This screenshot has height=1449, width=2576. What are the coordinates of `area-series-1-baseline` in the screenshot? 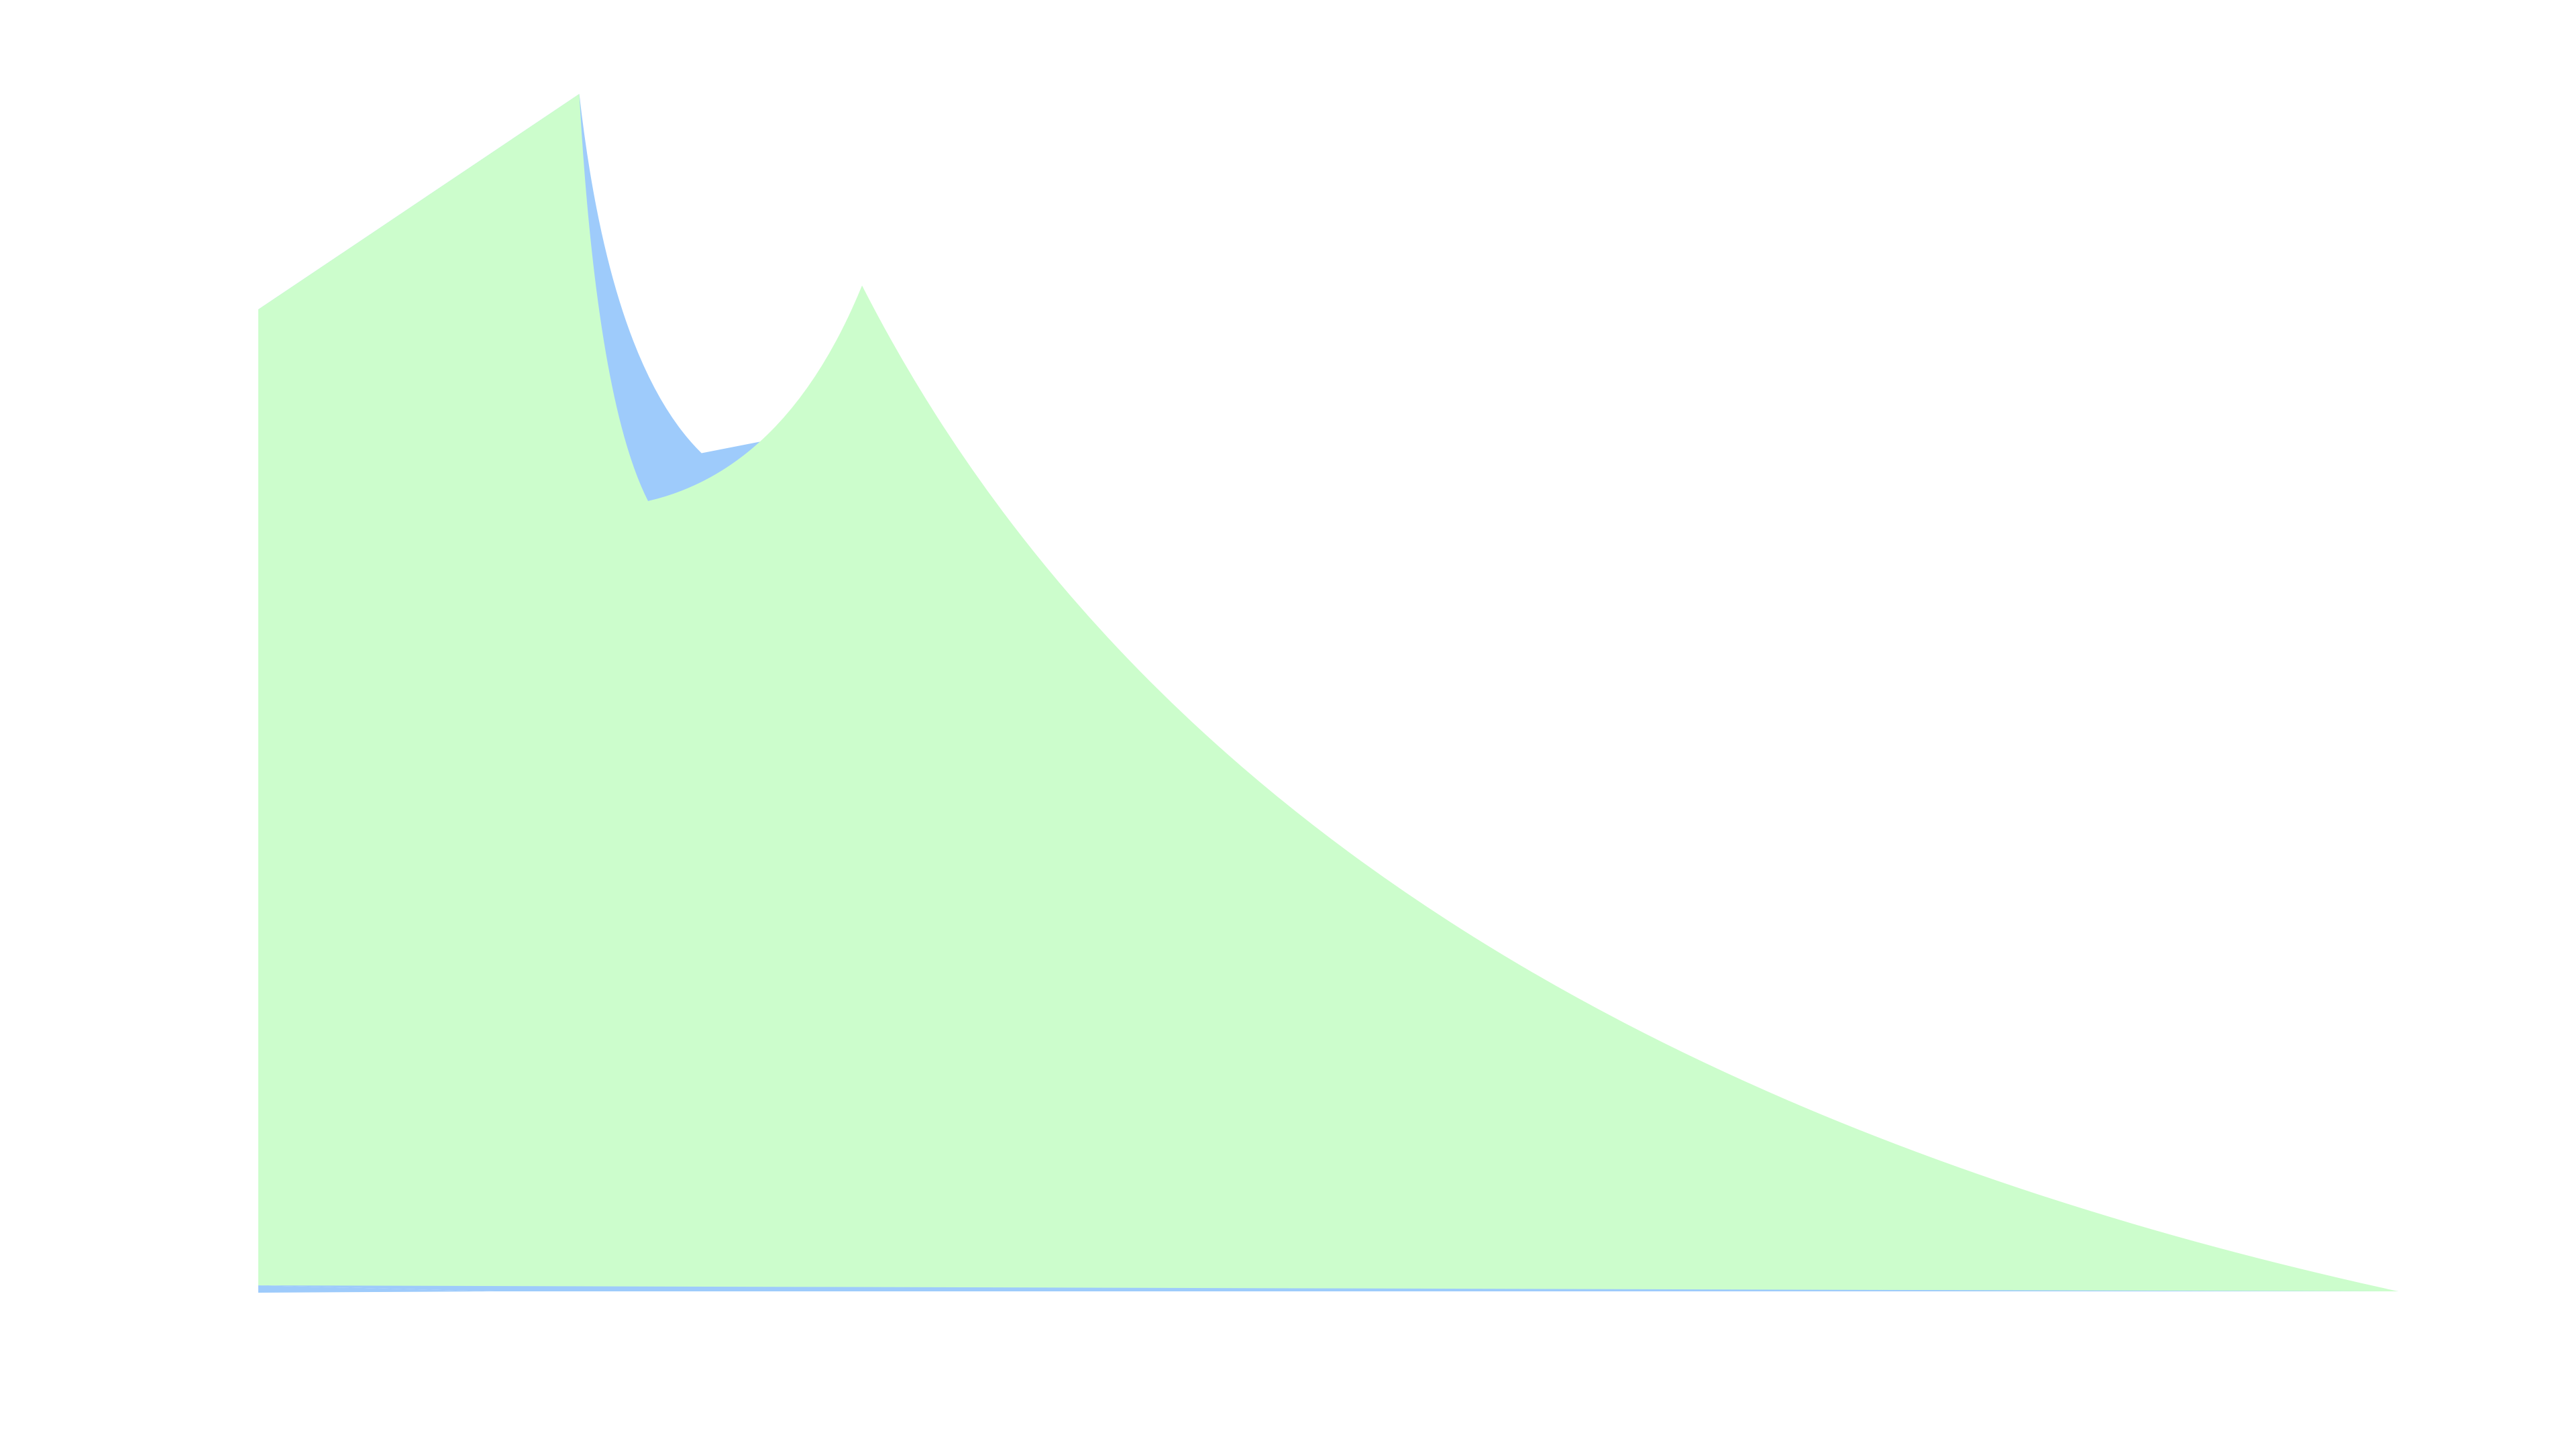 It's located at (377, 1289).